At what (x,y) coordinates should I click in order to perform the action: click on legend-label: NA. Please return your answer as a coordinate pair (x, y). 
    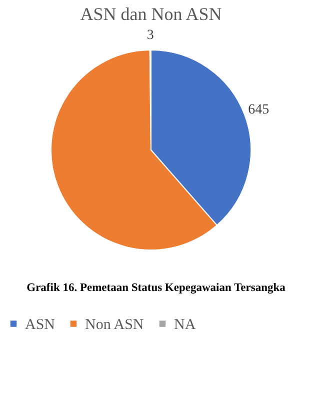
    Looking at the image, I should click on (185, 324).